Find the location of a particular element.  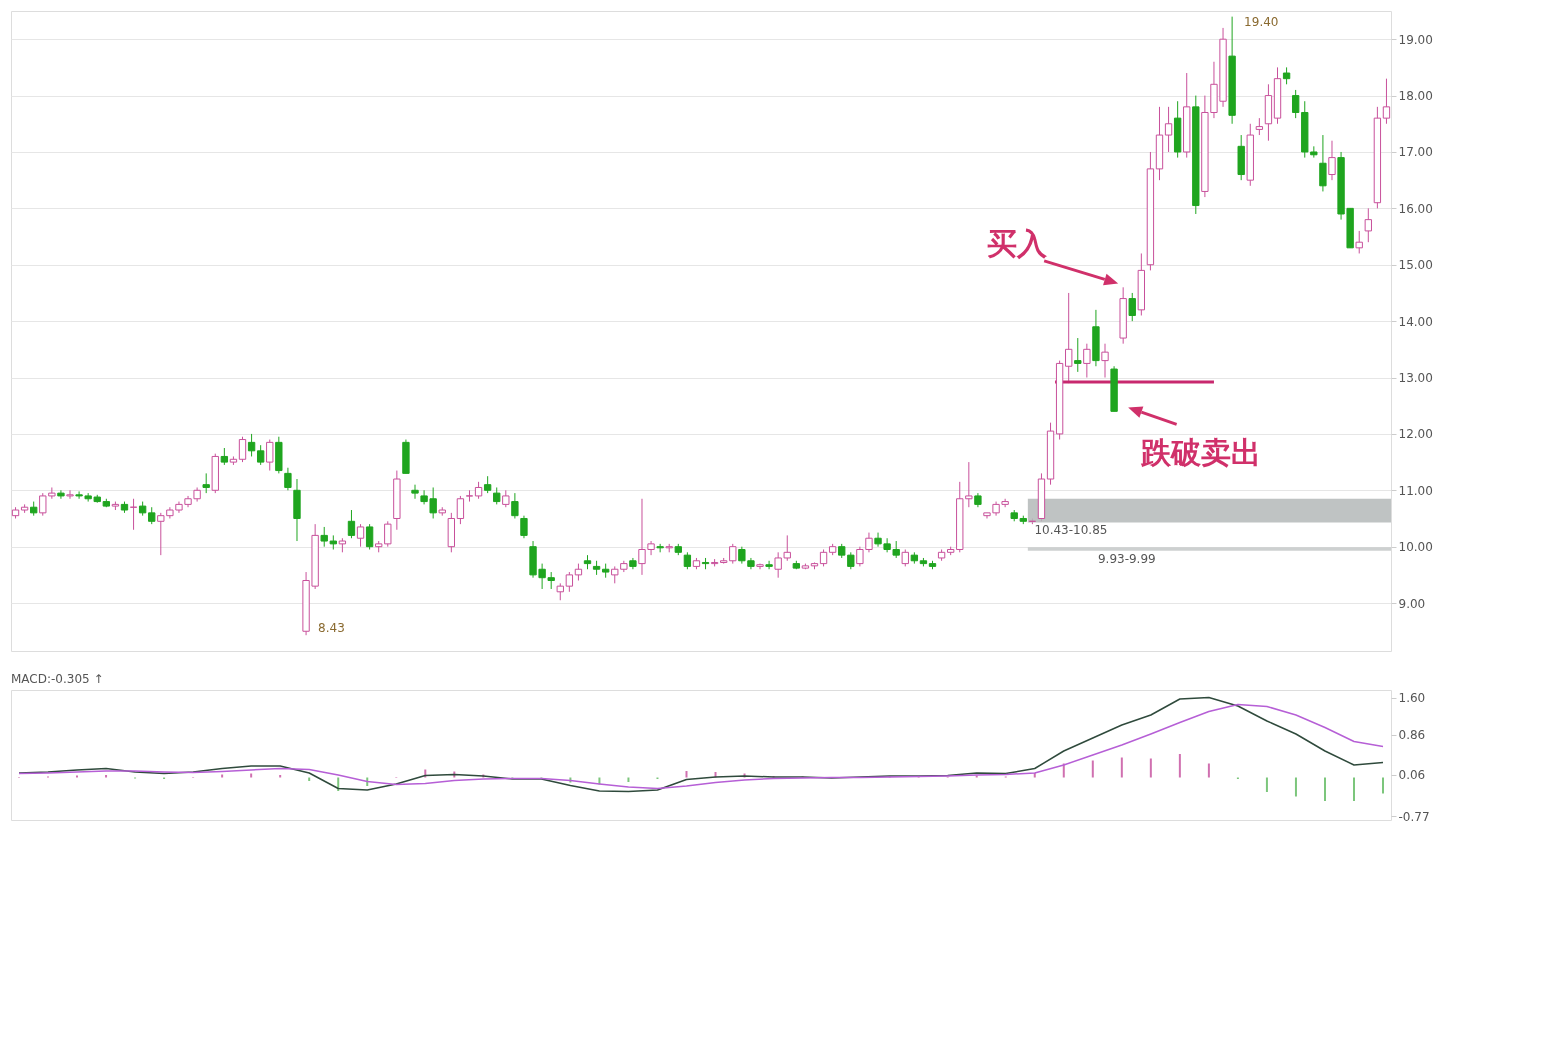

annotation: 买入 is located at coordinates (1017, 244).